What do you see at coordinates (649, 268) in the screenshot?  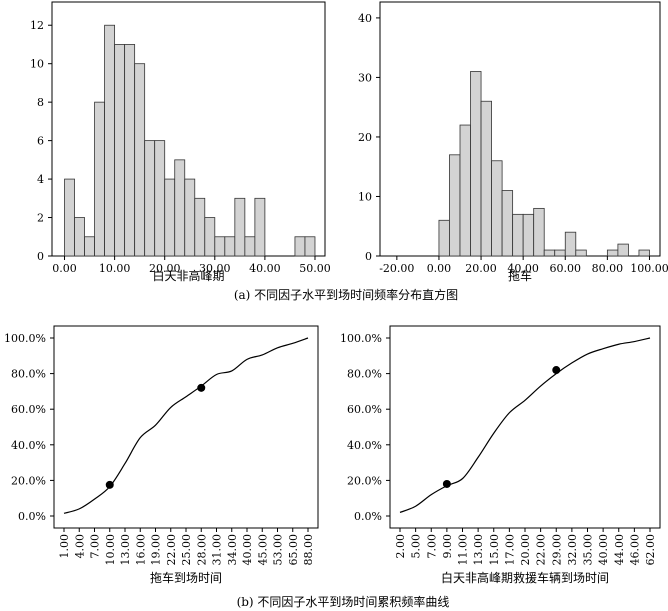 I see `x-tick-label: 100.00` at bounding box center [649, 268].